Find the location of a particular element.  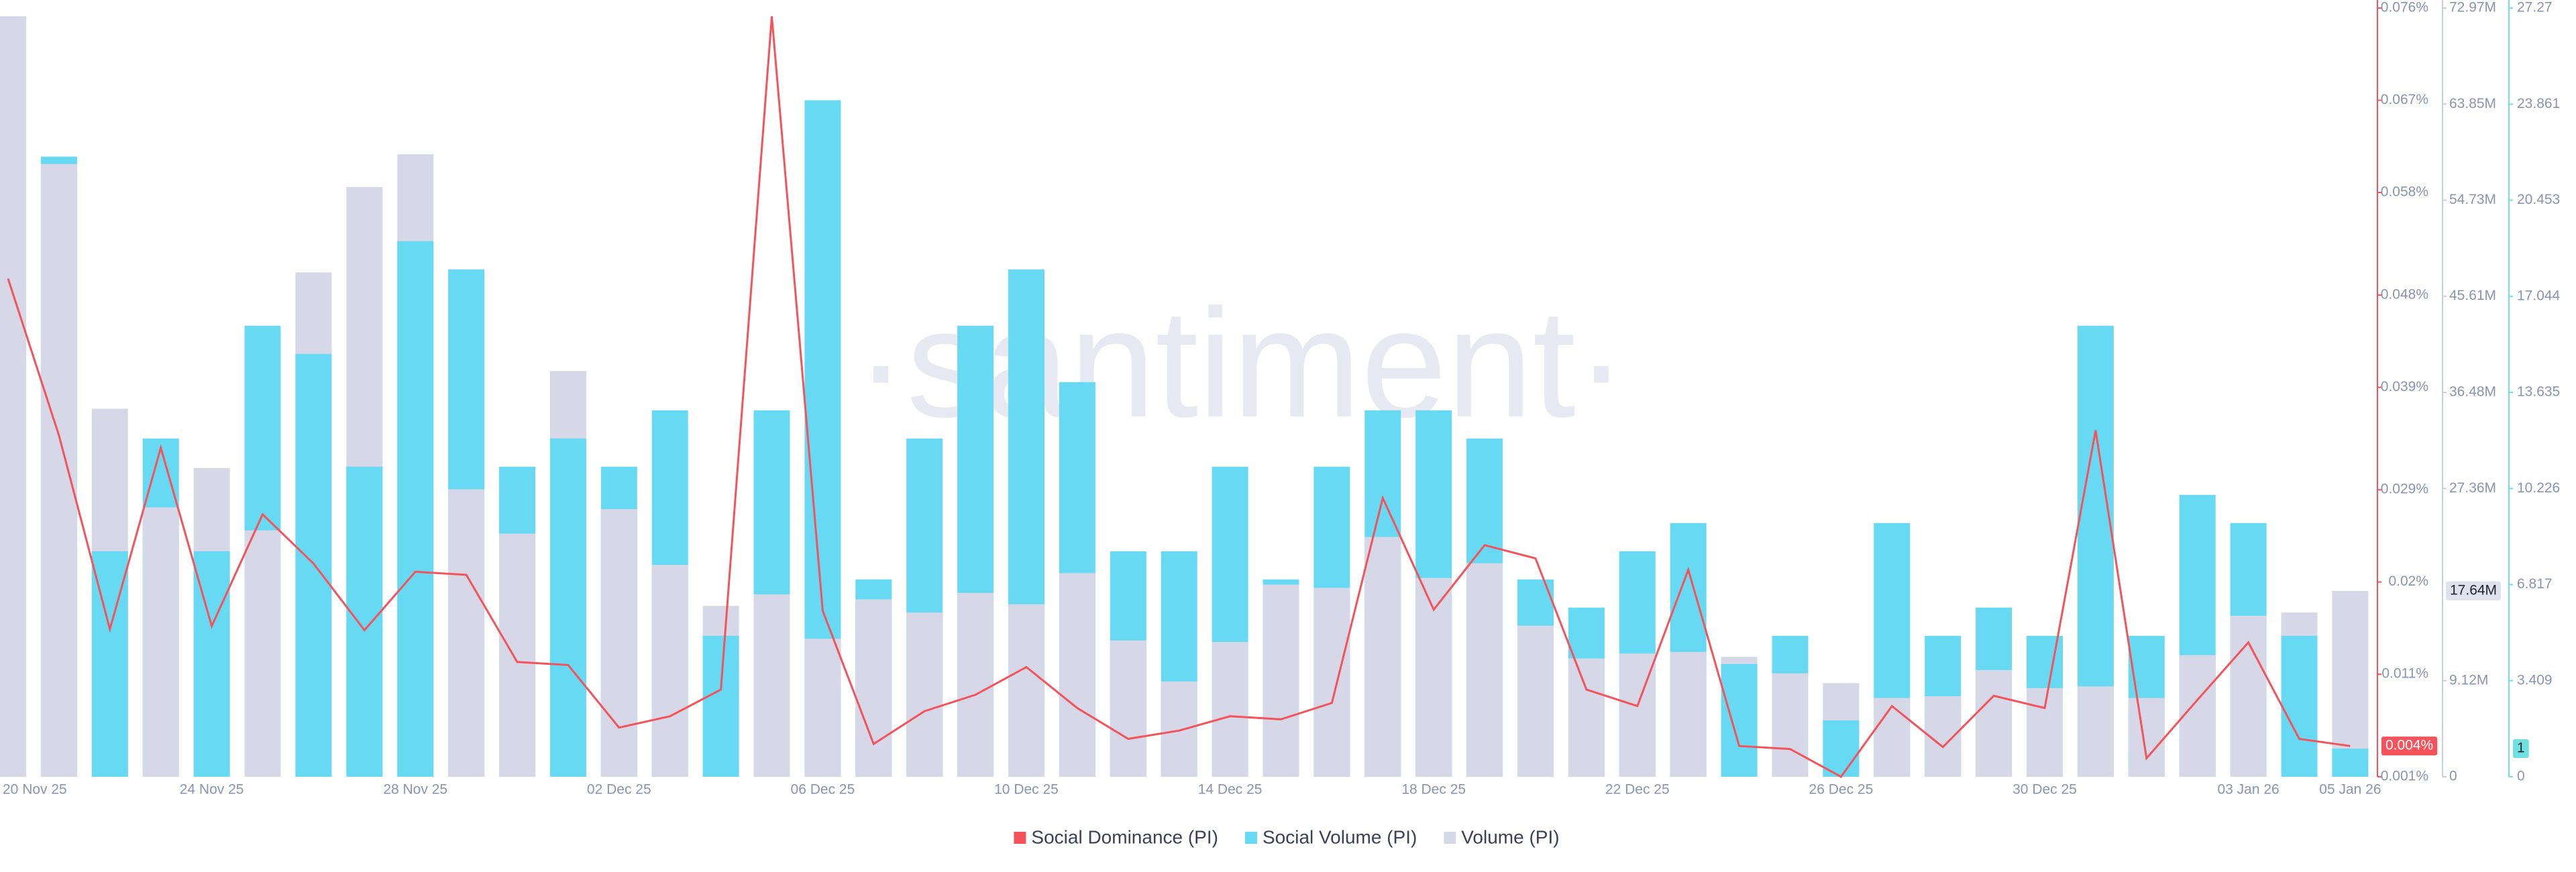

x-tick-label: 18 Dec 25 is located at coordinates (1433, 790).